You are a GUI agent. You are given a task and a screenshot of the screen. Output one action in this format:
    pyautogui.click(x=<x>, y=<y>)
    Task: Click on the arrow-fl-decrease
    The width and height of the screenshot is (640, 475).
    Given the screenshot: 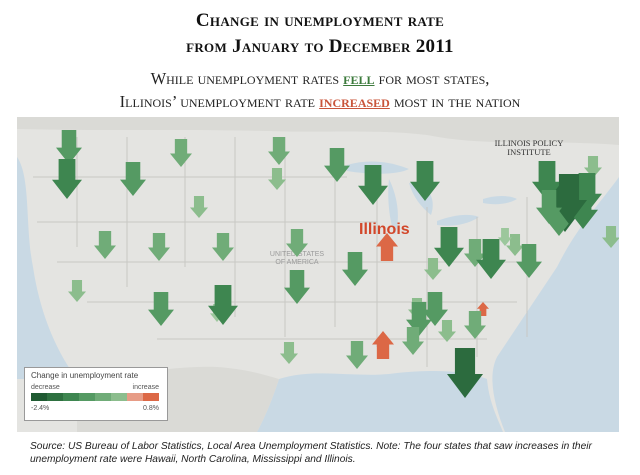 What is the action you would take?
    pyautogui.click(x=465, y=373)
    